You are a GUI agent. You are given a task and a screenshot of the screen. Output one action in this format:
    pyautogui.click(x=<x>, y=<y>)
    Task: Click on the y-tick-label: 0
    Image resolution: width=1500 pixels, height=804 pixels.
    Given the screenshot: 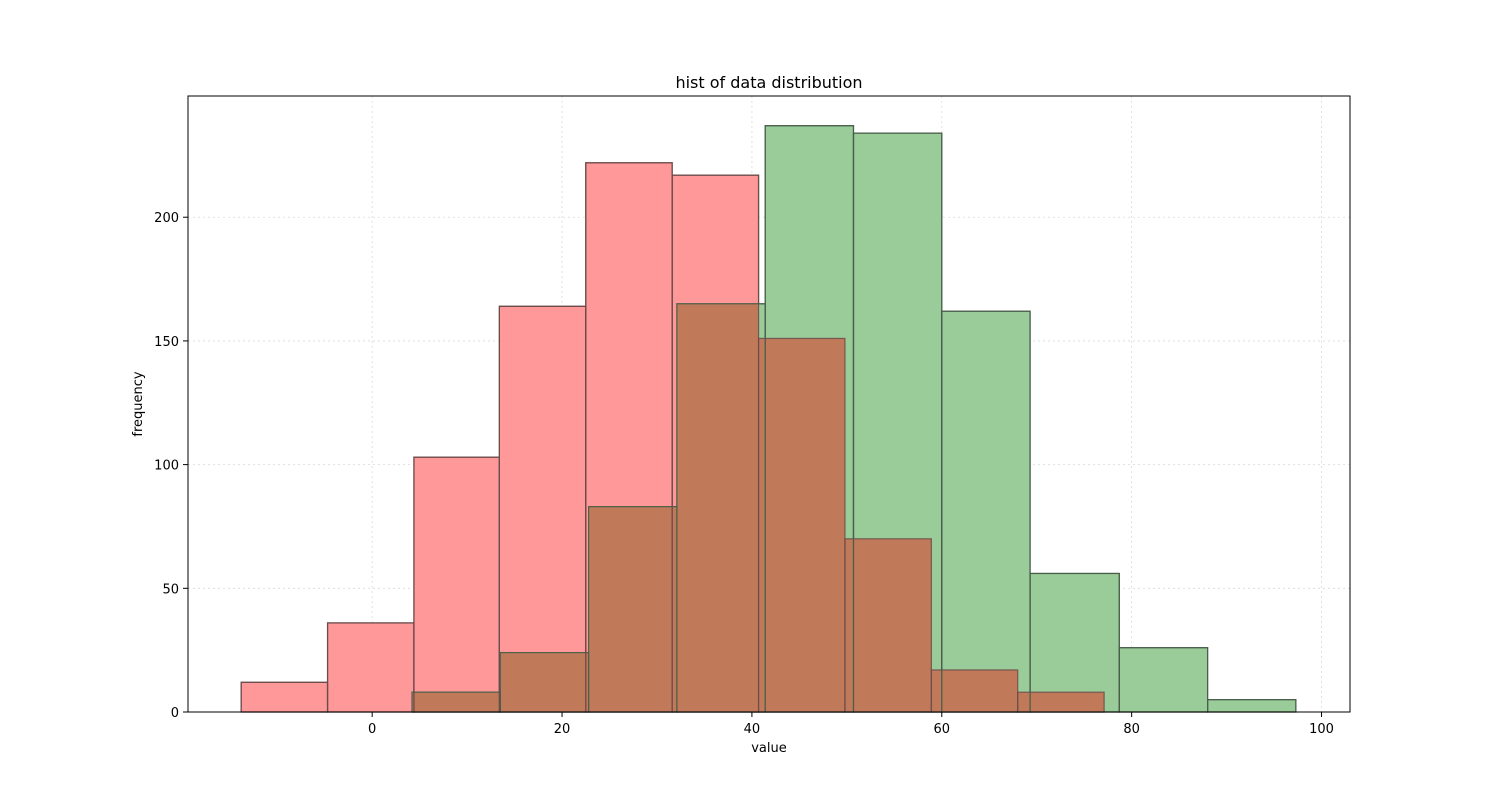 What is the action you would take?
    pyautogui.click(x=175, y=713)
    